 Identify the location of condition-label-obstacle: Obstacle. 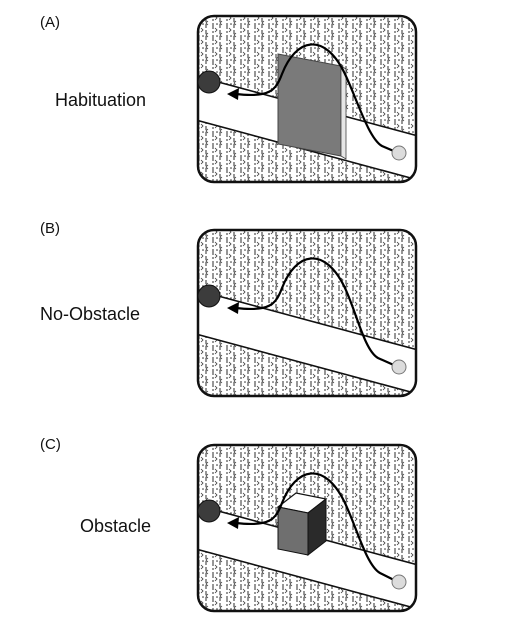
(116, 526).